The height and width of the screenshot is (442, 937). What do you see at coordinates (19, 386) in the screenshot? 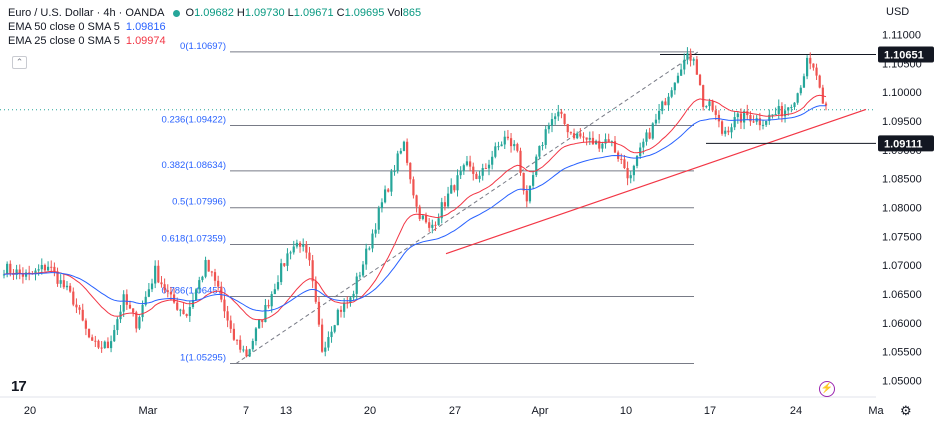
I see `tradingview-logo-icon: 17` at bounding box center [19, 386].